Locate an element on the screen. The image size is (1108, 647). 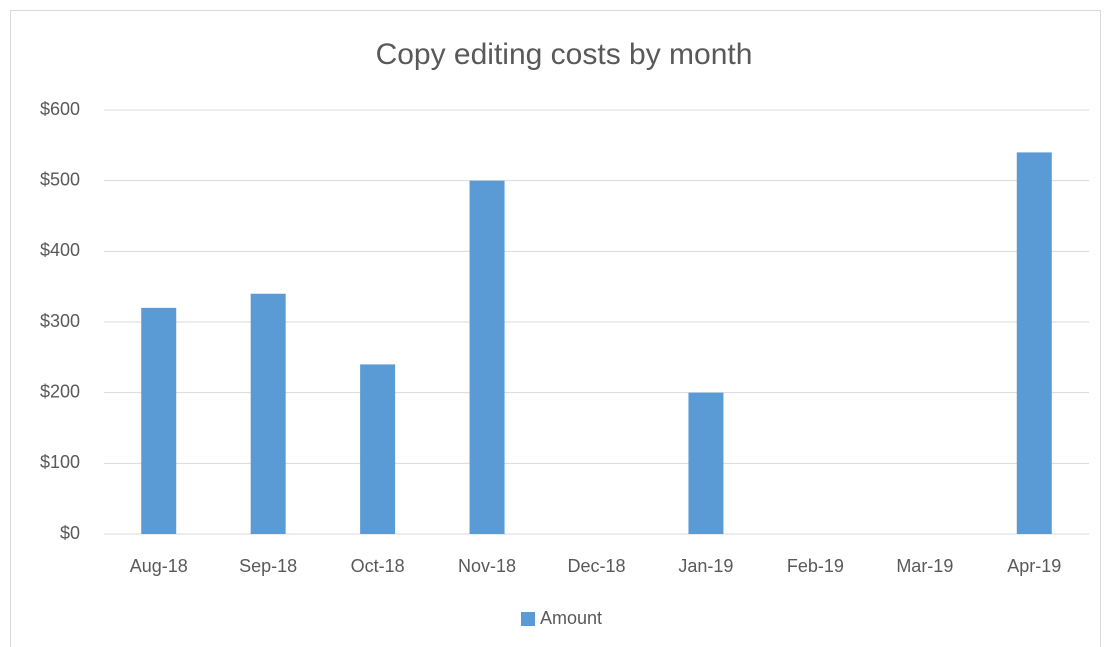
x-tick-label: Nov-18 is located at coordinates (487, 566).